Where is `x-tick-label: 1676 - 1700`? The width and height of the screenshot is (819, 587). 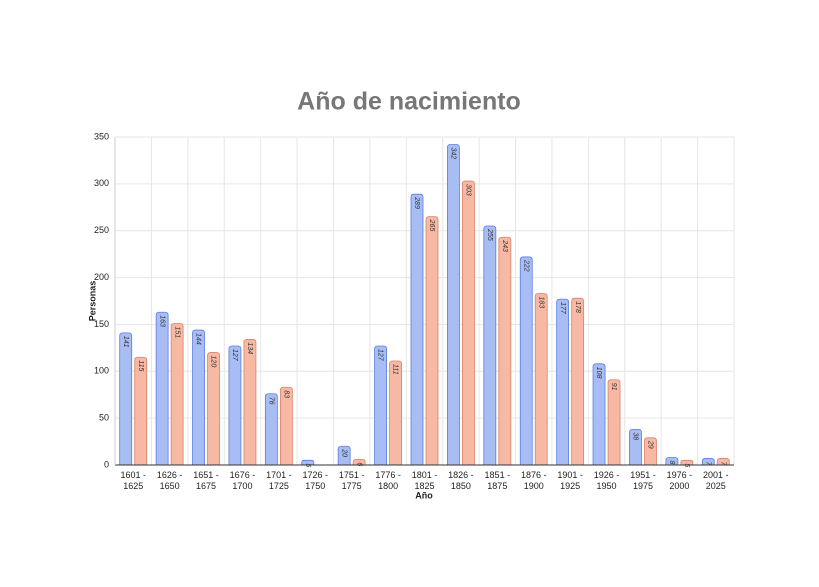
x-tick-label: 1676 - 1700 is located at coordinates (242, 480).